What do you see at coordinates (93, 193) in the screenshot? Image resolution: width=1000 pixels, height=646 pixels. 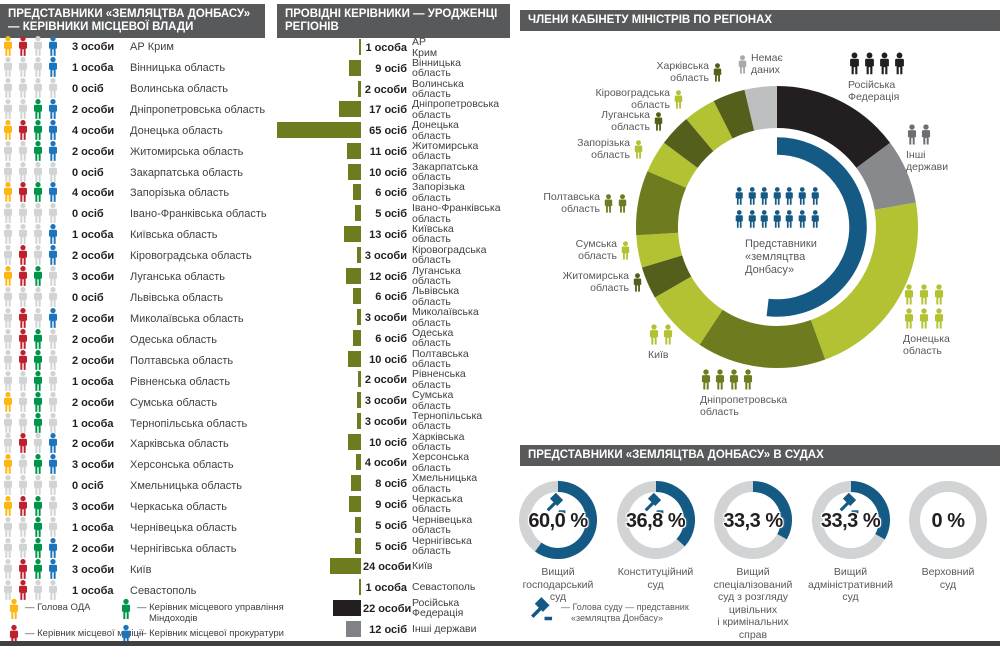 I see `row-count: 4 особи` at bounding box center [93, 193].